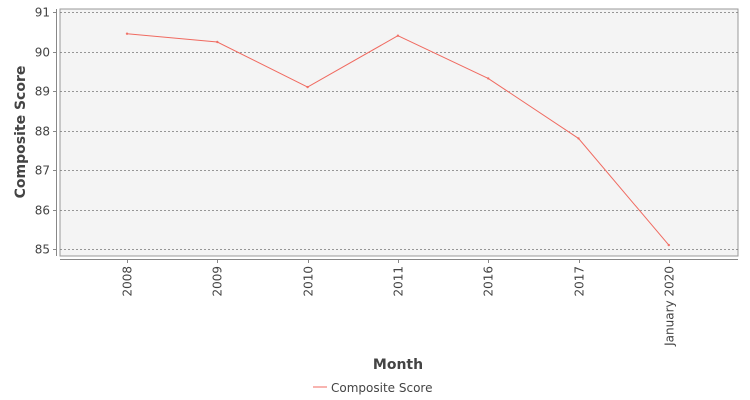 Image resolution: width=750 pixels, height=400 pixels. What do you see at coordinates (42, 171) in the screenshot?
I see `y-tick-label: 87` at bounding box center [42, 171].